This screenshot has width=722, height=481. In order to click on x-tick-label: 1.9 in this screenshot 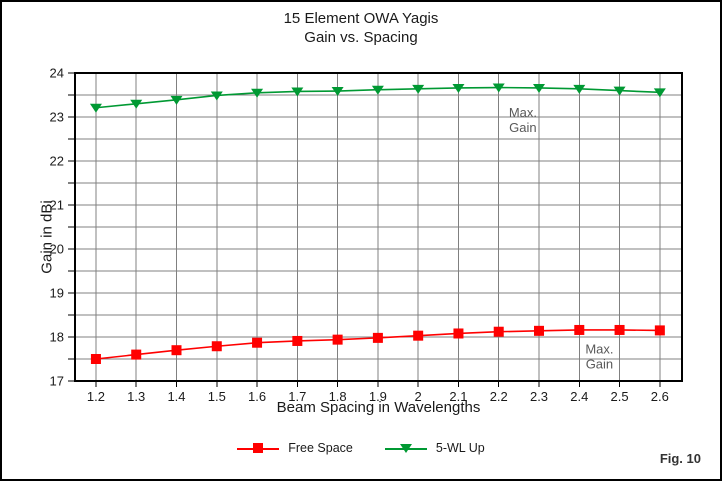, I will do `click(378, 396)`.